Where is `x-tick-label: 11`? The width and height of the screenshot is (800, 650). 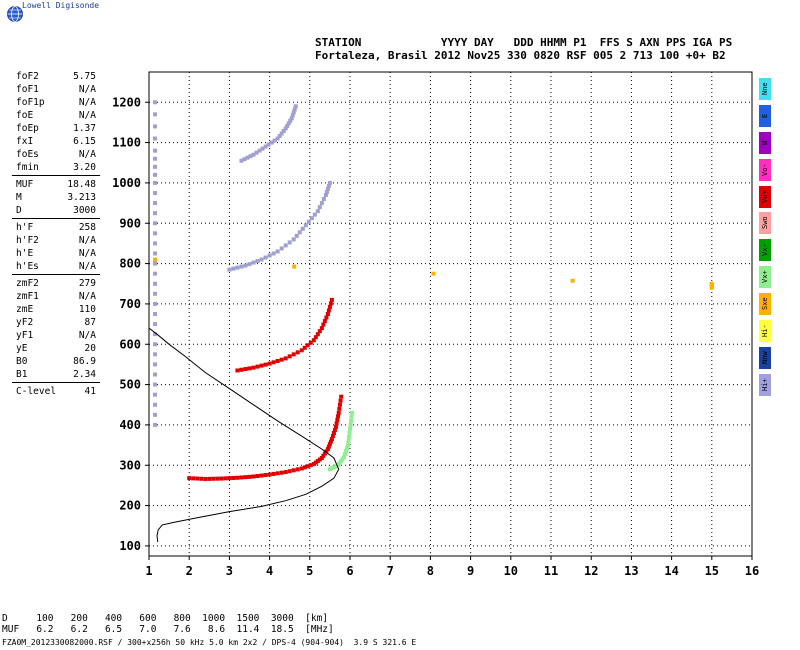
x-tick-label: 11 is located at coordinates (551, 571).